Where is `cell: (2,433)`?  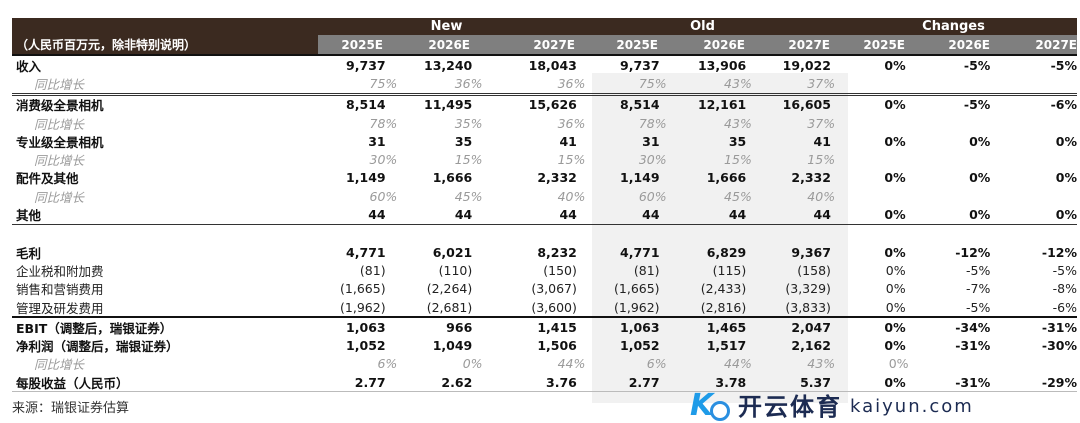 cell: (2,433) is located at coordinates (723, 289).